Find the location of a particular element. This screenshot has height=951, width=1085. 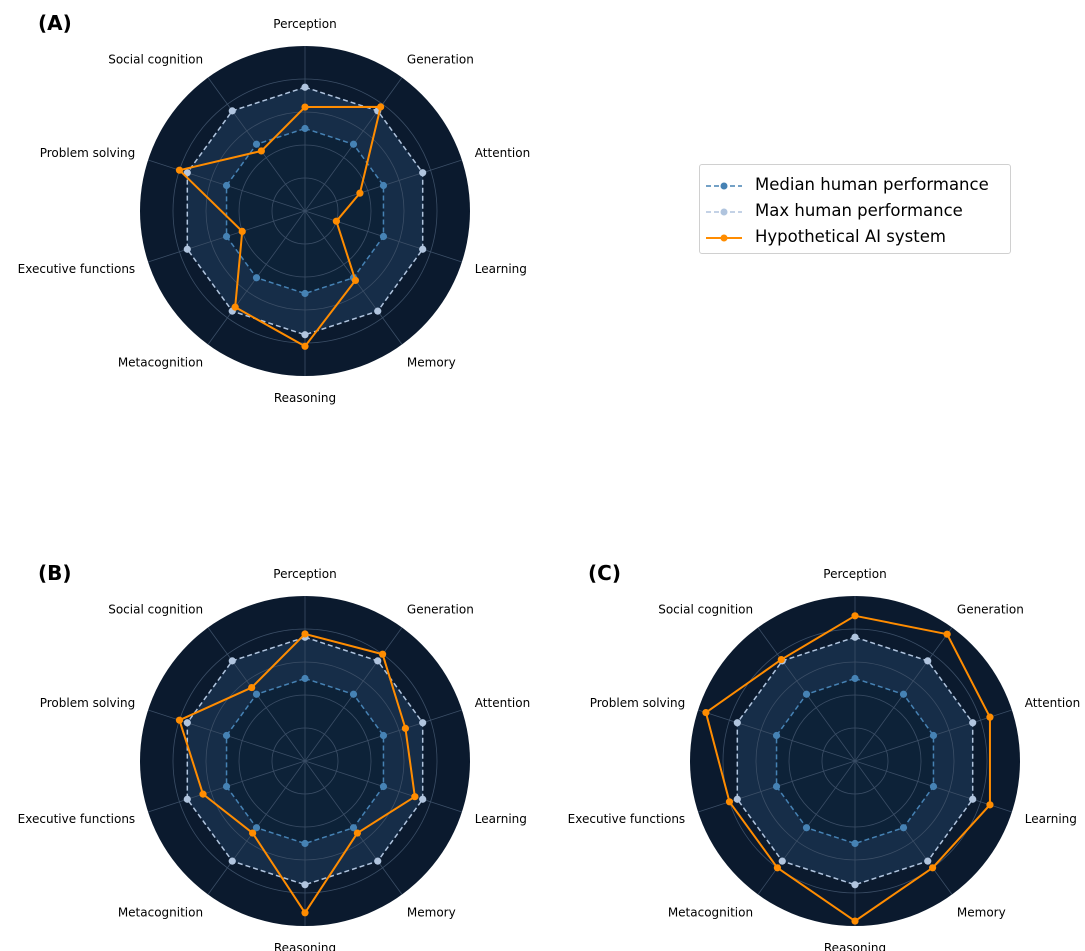

axis-label: Problem solving is located at coordinates (87, 703).